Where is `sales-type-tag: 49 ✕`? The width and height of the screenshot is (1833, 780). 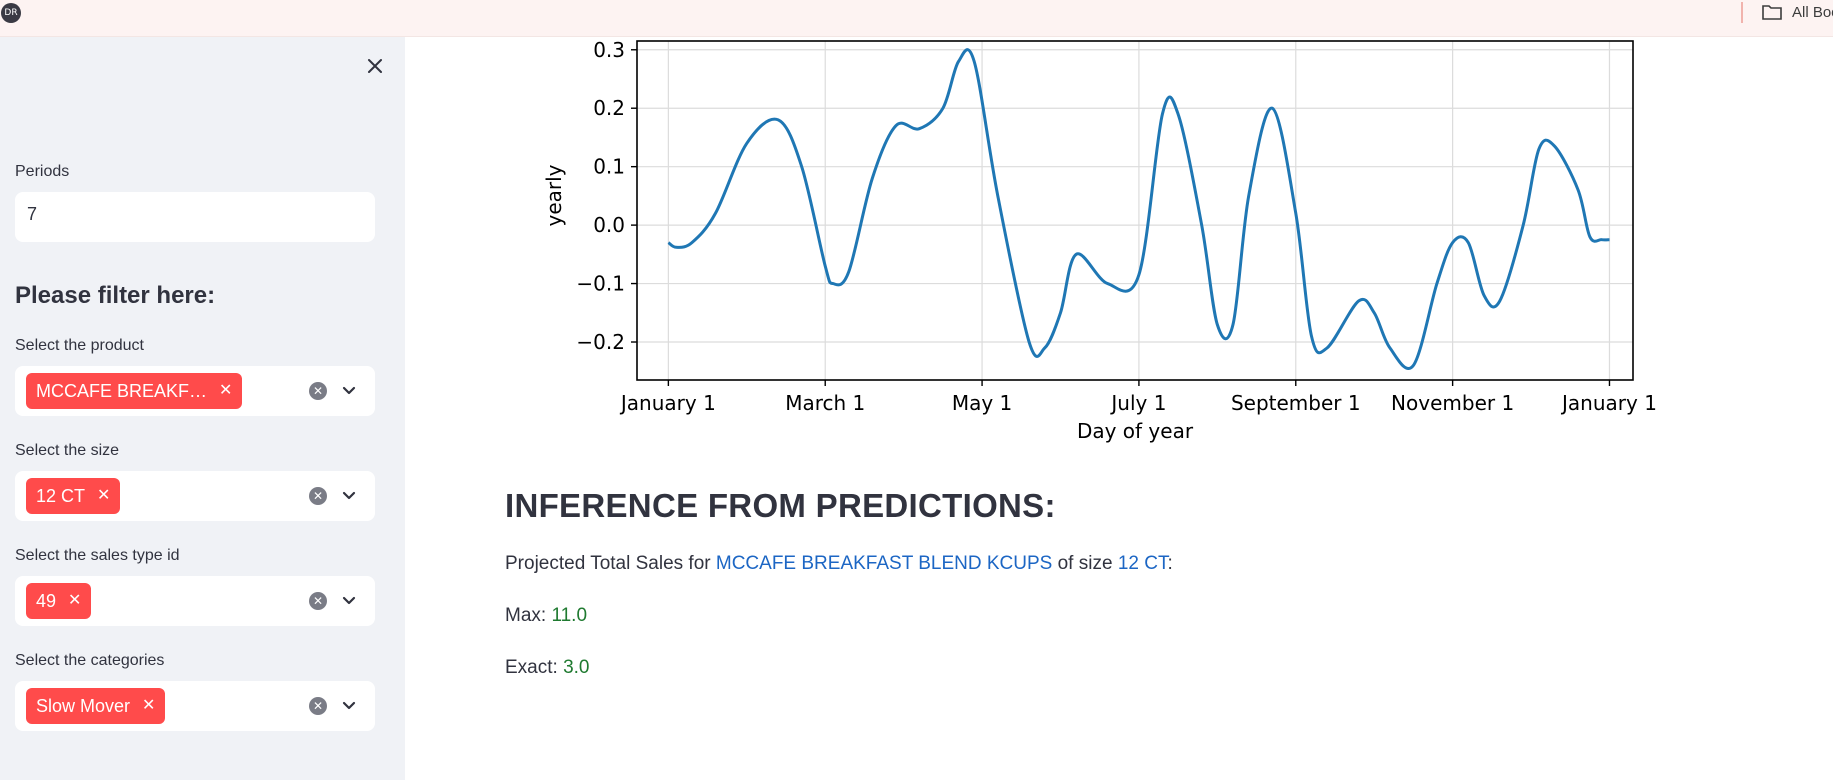
sales-type-tag: 49 ✕ is located at coordinates (59, 601).